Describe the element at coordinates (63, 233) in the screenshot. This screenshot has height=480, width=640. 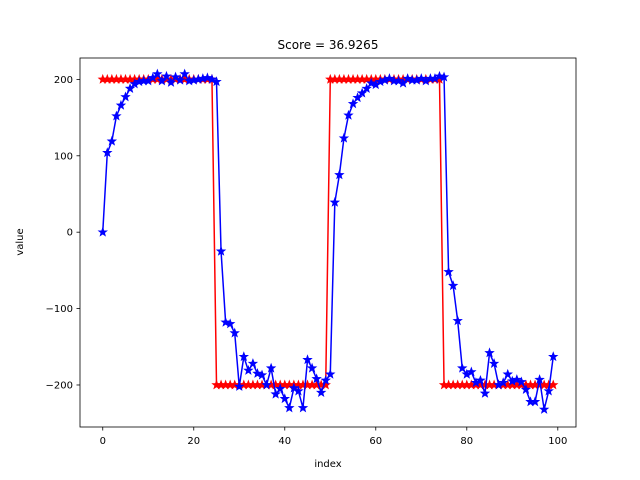
I see `y-axis-ticks: −200 −100 0 100 200` at that location.